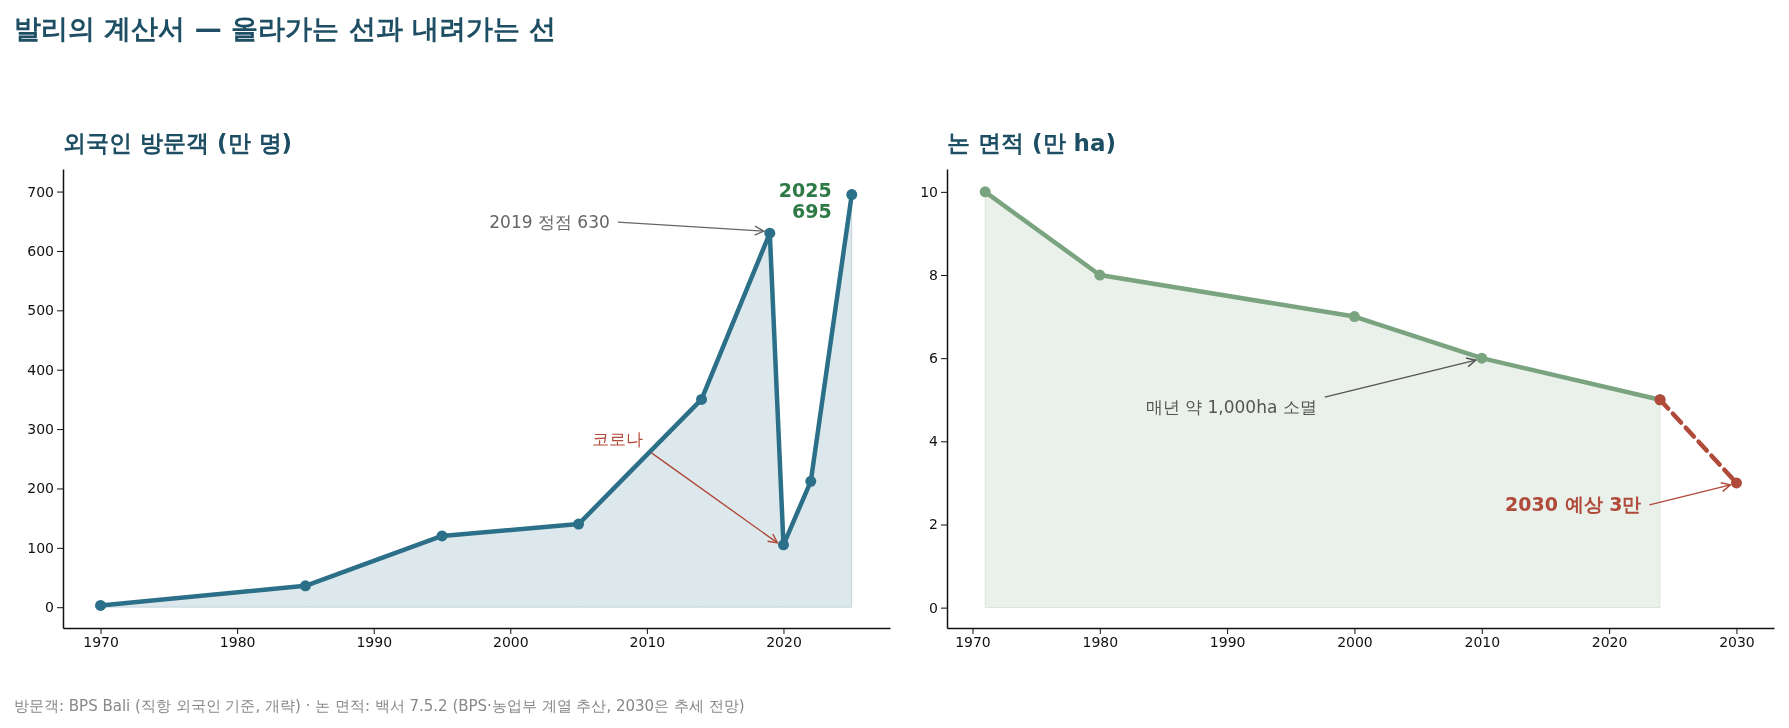 This screenshot has width=1789, height=728. What do you see at coordinates (40, 429) in the screenshot?
I see `y-tick-label: 300` at bounding box center [40, 429].